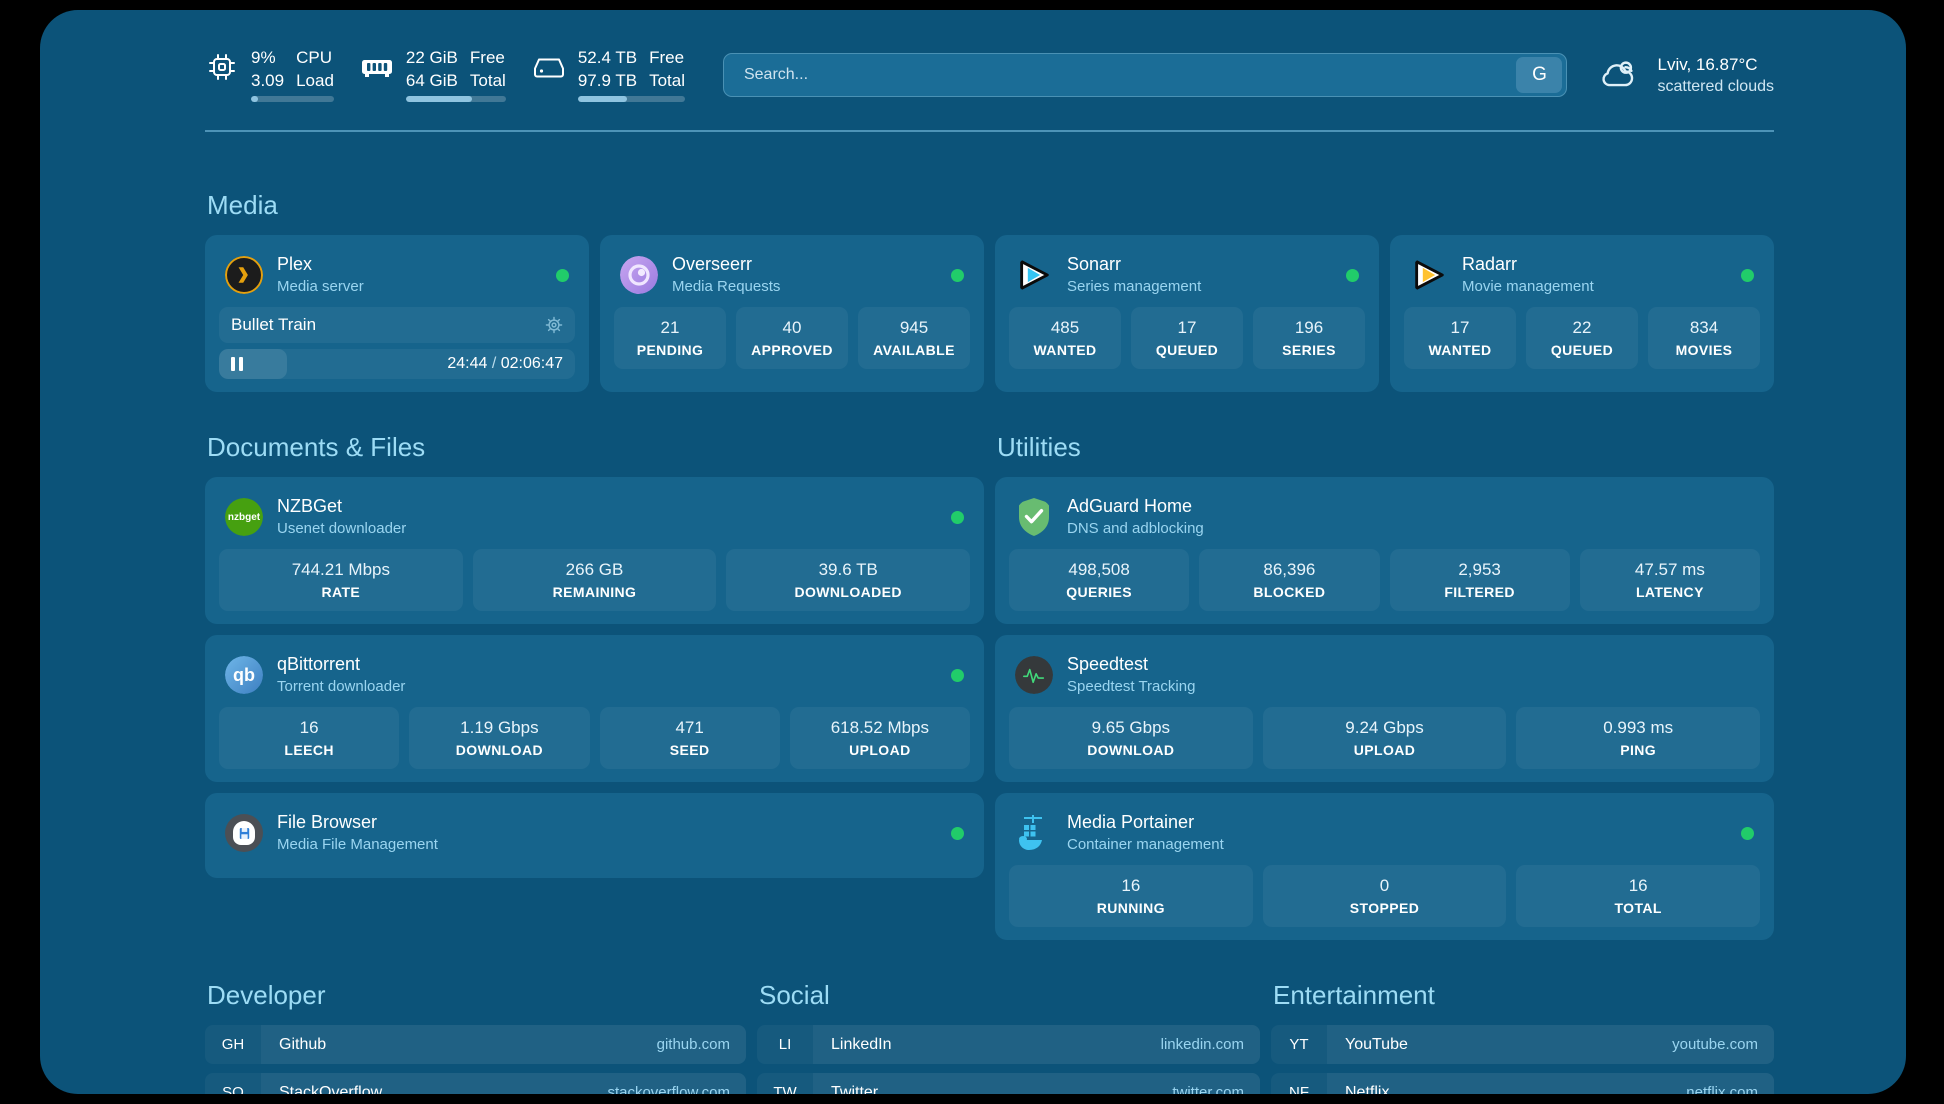  What do you see at coordinates (499, 727) in the screenshot?
I see `stat-tile-value: 1.19 Gbps` at bounding box center [499, 727].